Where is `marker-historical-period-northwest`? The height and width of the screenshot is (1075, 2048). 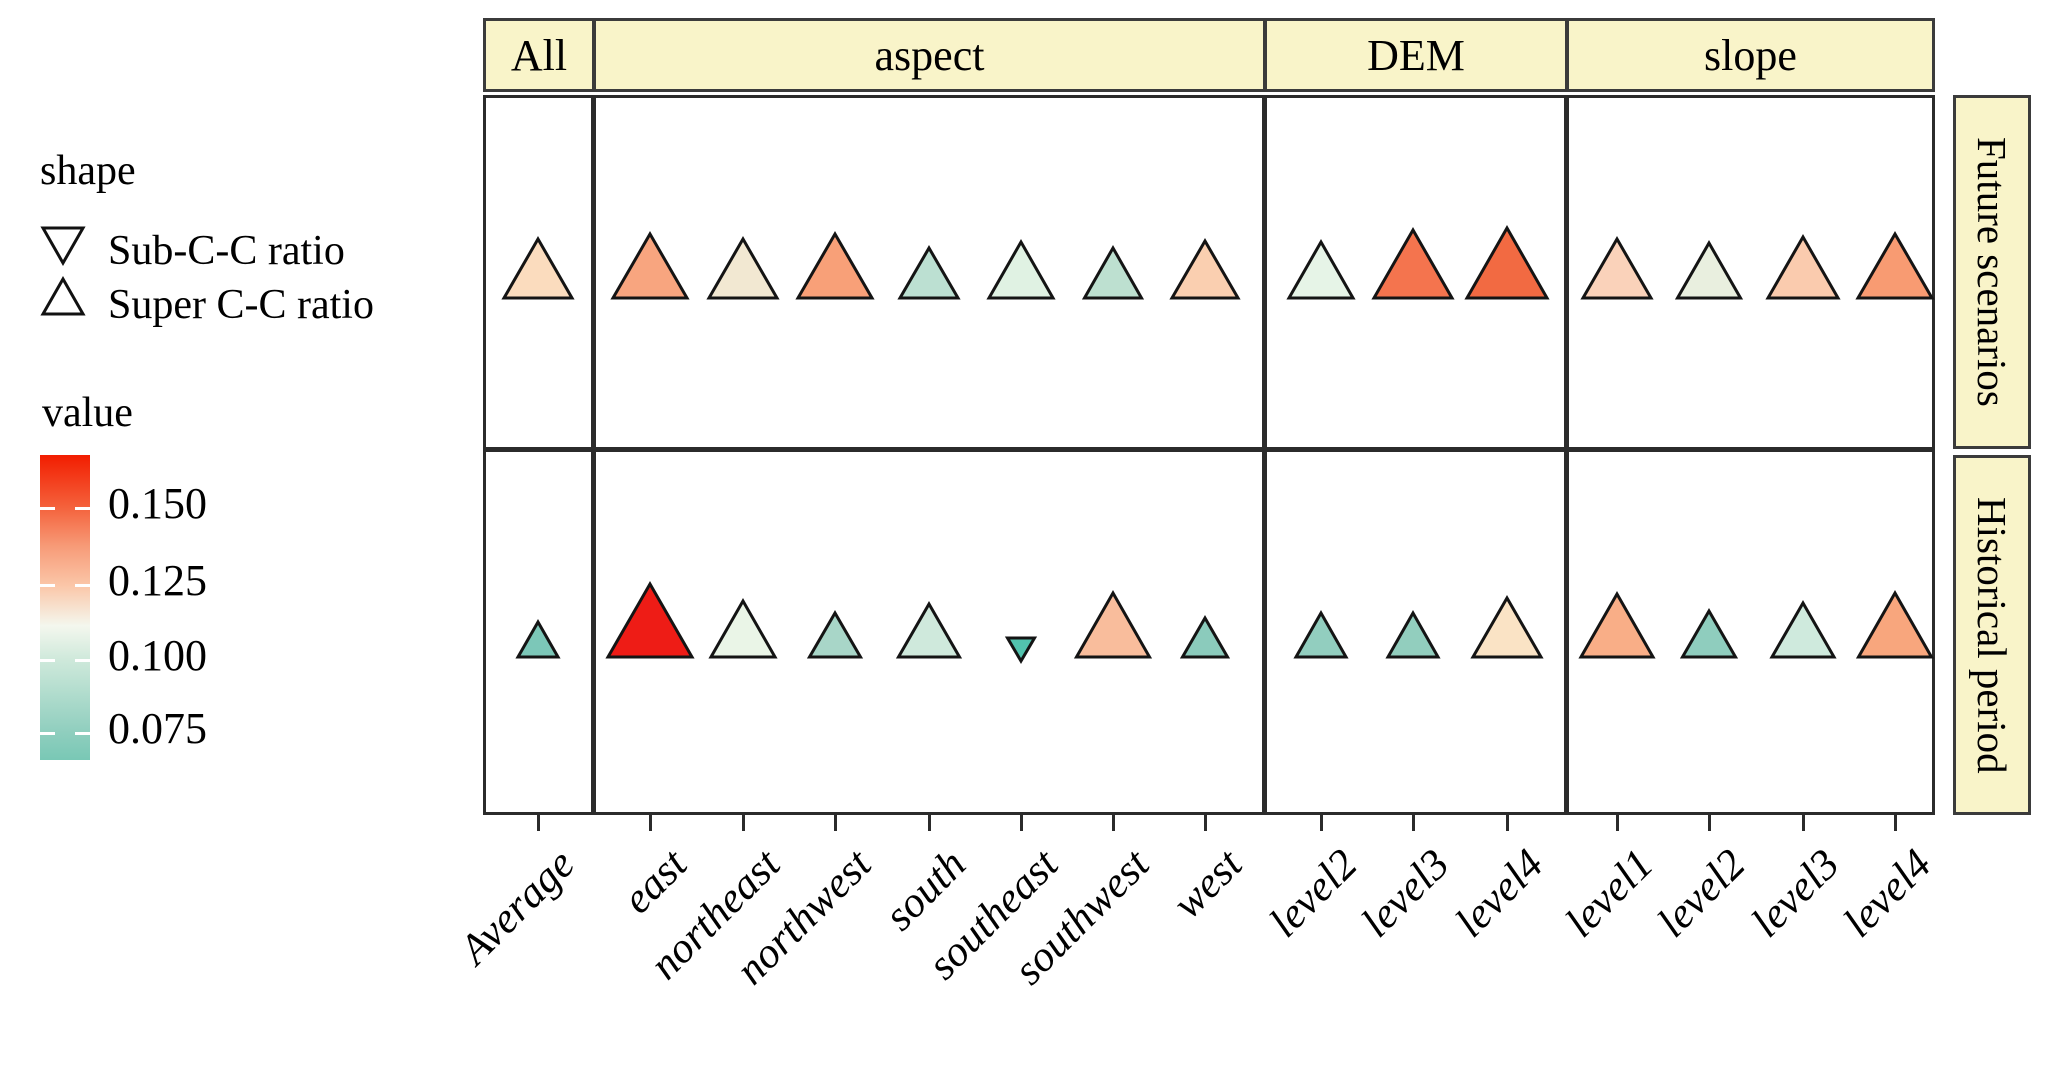 marker-historical-period-northwest is located at coordinates (835, 634).